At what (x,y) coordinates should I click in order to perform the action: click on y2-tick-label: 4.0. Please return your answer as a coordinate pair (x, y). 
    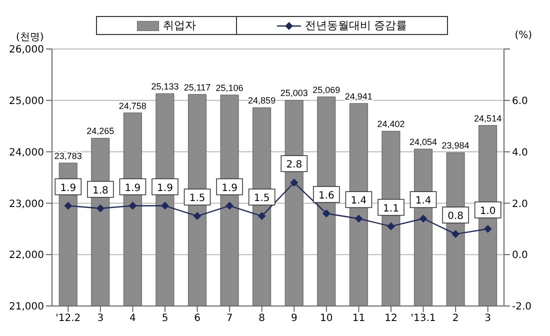
    Looking at the image, I should click on (520, 152).